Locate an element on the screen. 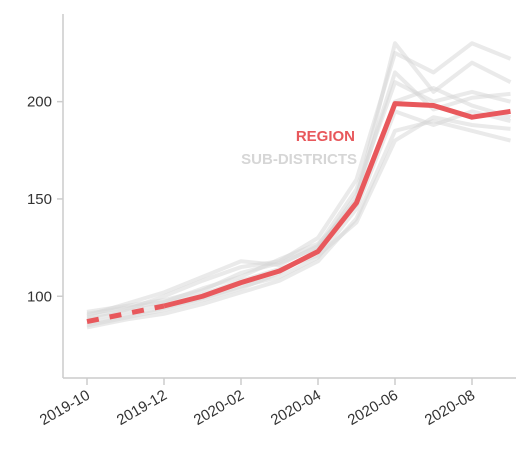  region-label: REGION is located at coordinates (325, 136).